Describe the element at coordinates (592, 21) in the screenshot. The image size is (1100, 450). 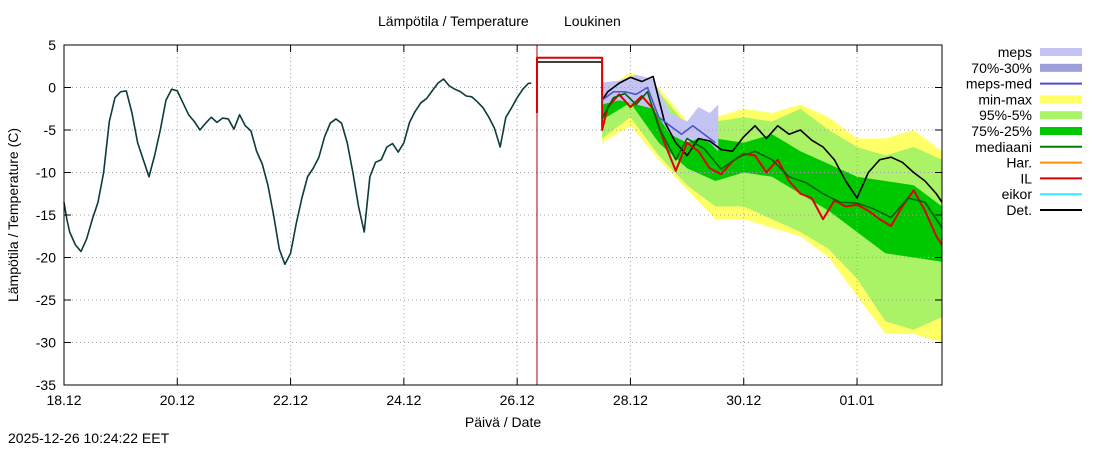
I see `station-name: Loukinen` at that location.